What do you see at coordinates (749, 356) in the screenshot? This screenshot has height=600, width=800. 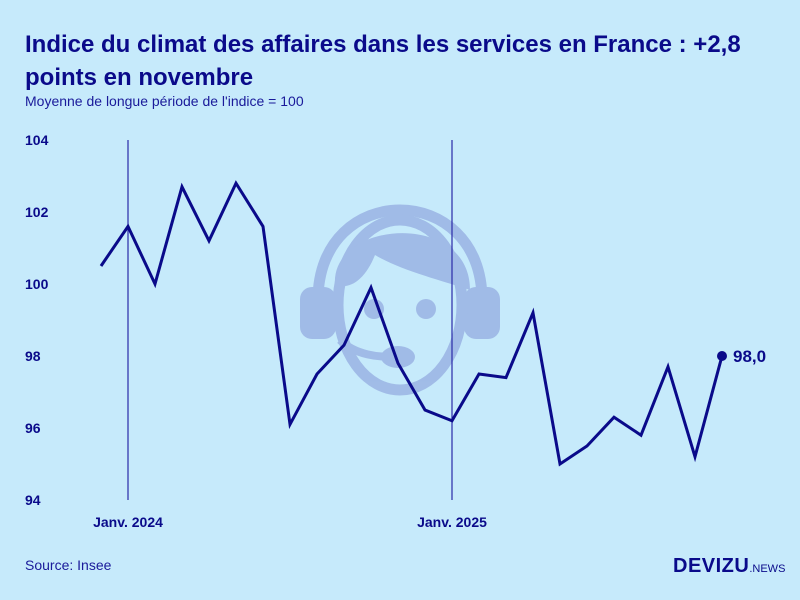 I see `last-value-label: 98,0` at bounding box center [749, 356].